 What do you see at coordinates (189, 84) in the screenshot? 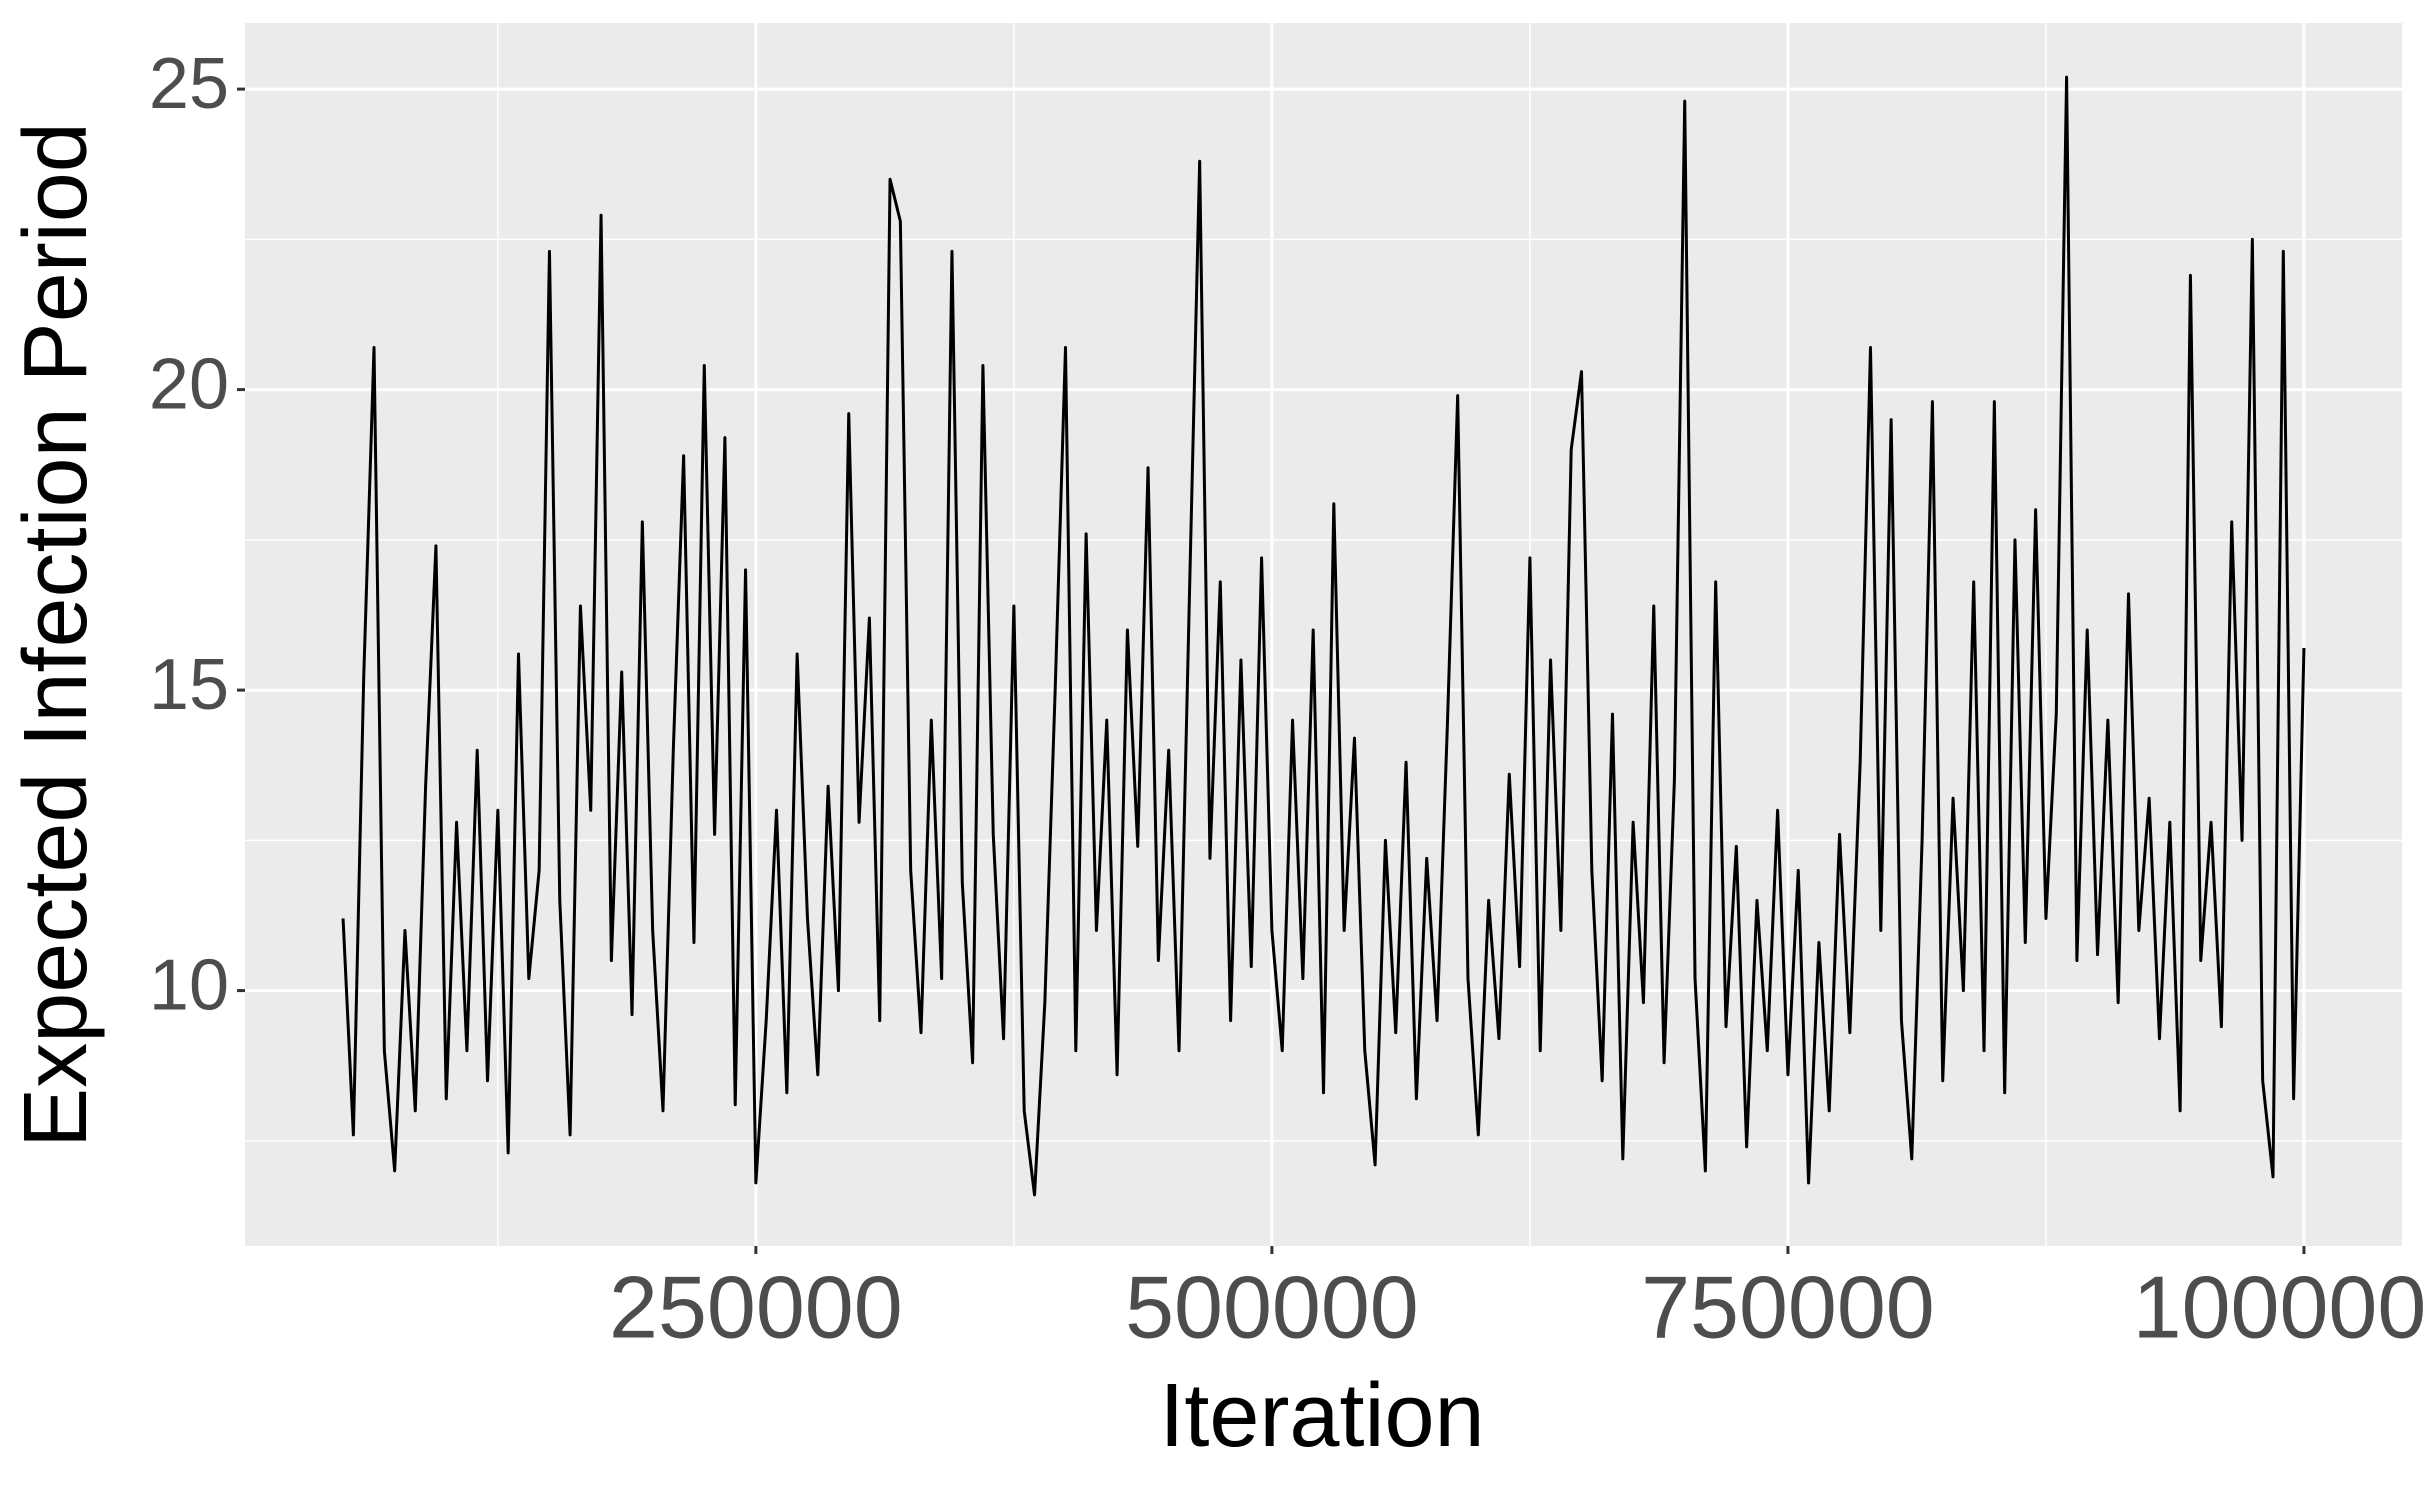
I see `y-tick-label: 25` at bounding box center [189, 84].